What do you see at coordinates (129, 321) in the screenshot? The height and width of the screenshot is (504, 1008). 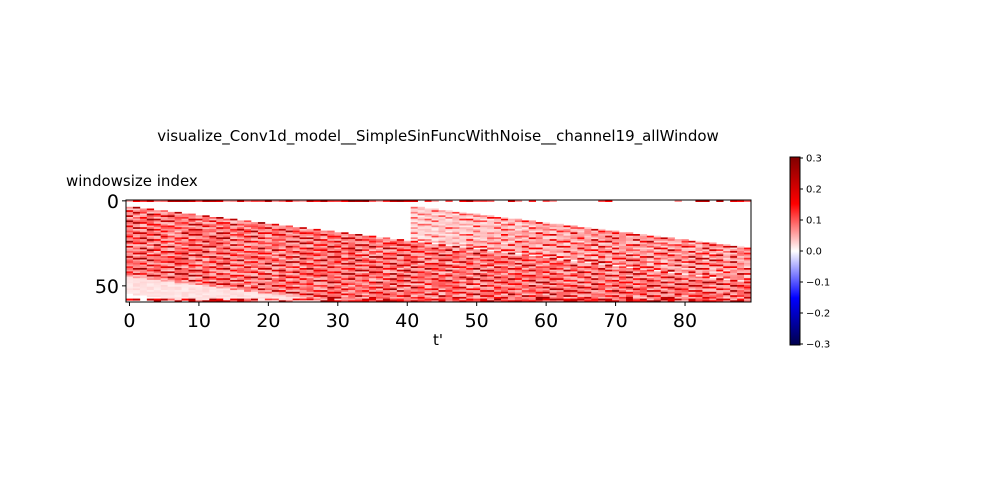 I see `x-tick-label: 0` at bounding box center [129, 321].